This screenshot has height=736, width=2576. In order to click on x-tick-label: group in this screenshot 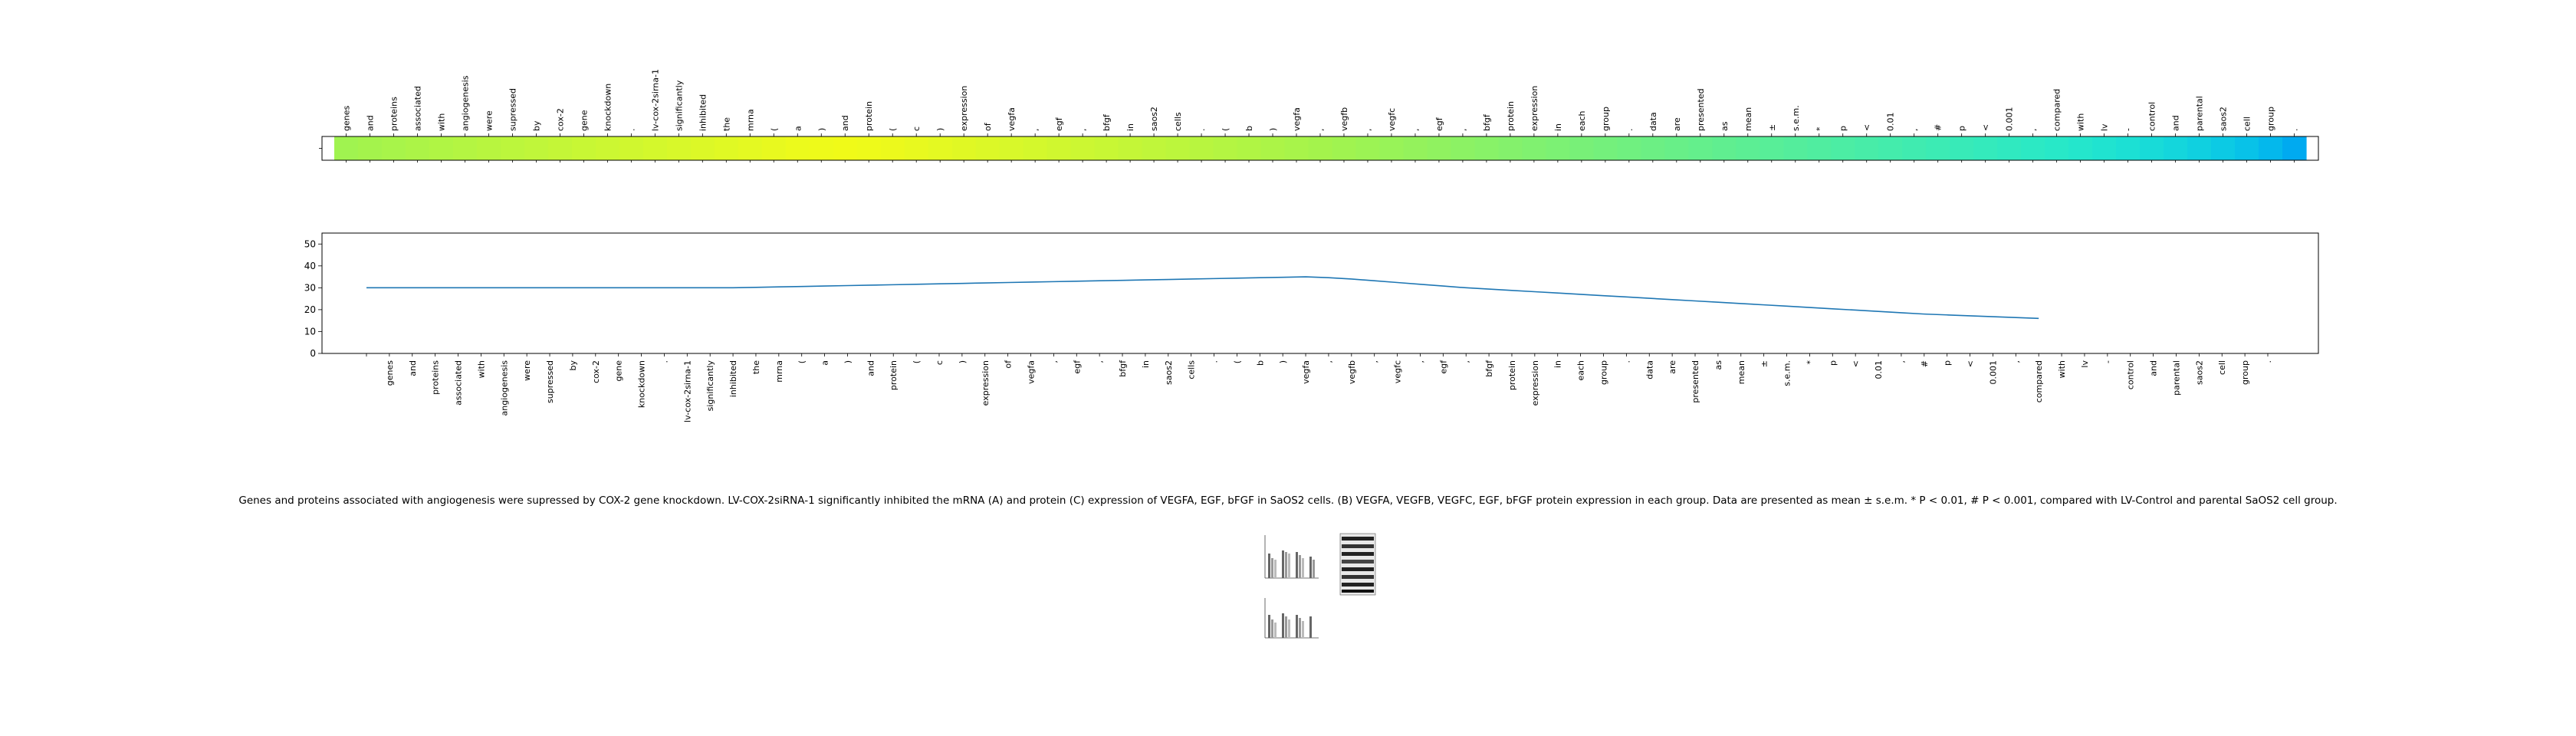, I will do `click(2245, 373)`.